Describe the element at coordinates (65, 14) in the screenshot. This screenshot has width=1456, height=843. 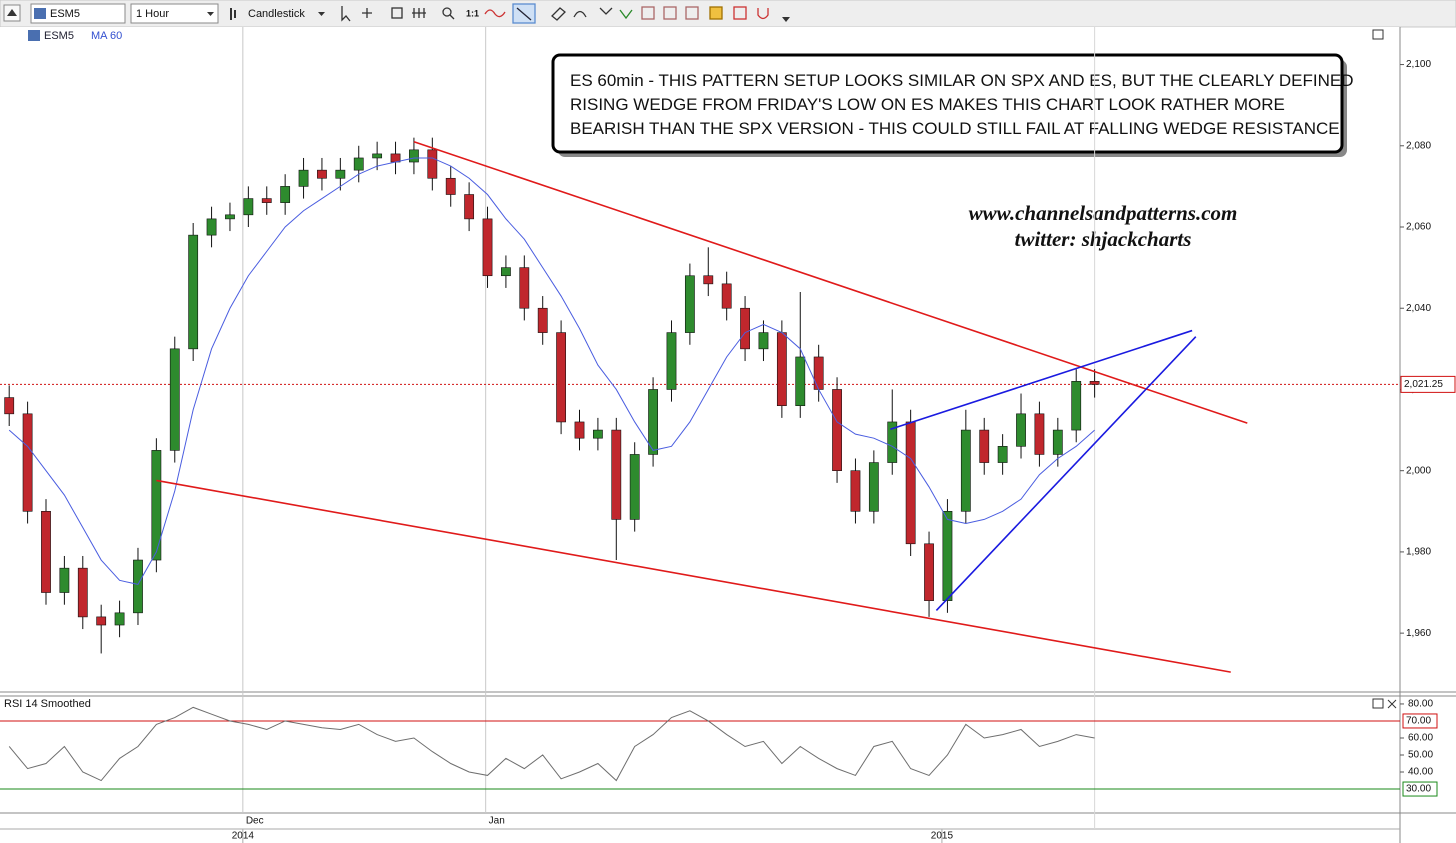
I see `symbol-text: ESM5` at that location.